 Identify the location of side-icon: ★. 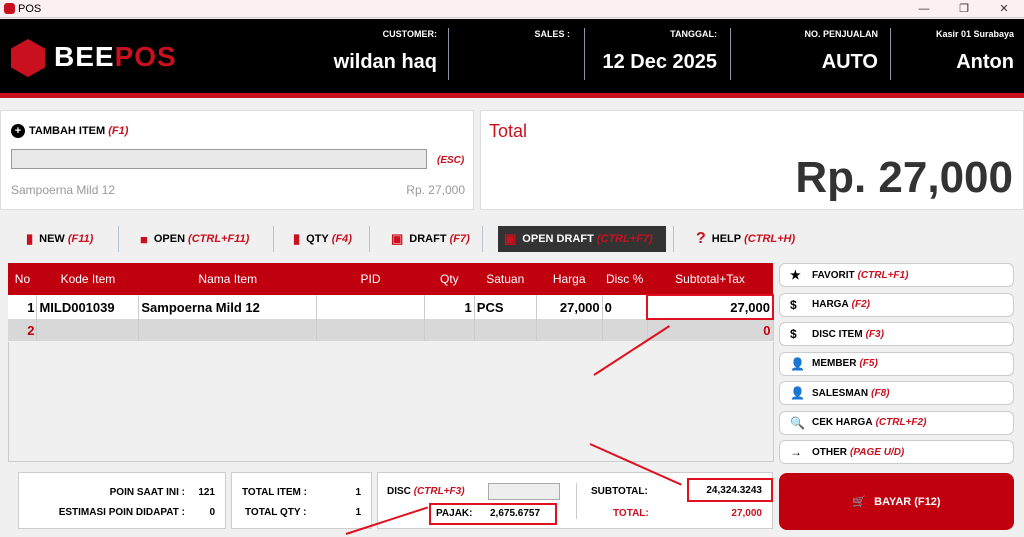
(795, 275).